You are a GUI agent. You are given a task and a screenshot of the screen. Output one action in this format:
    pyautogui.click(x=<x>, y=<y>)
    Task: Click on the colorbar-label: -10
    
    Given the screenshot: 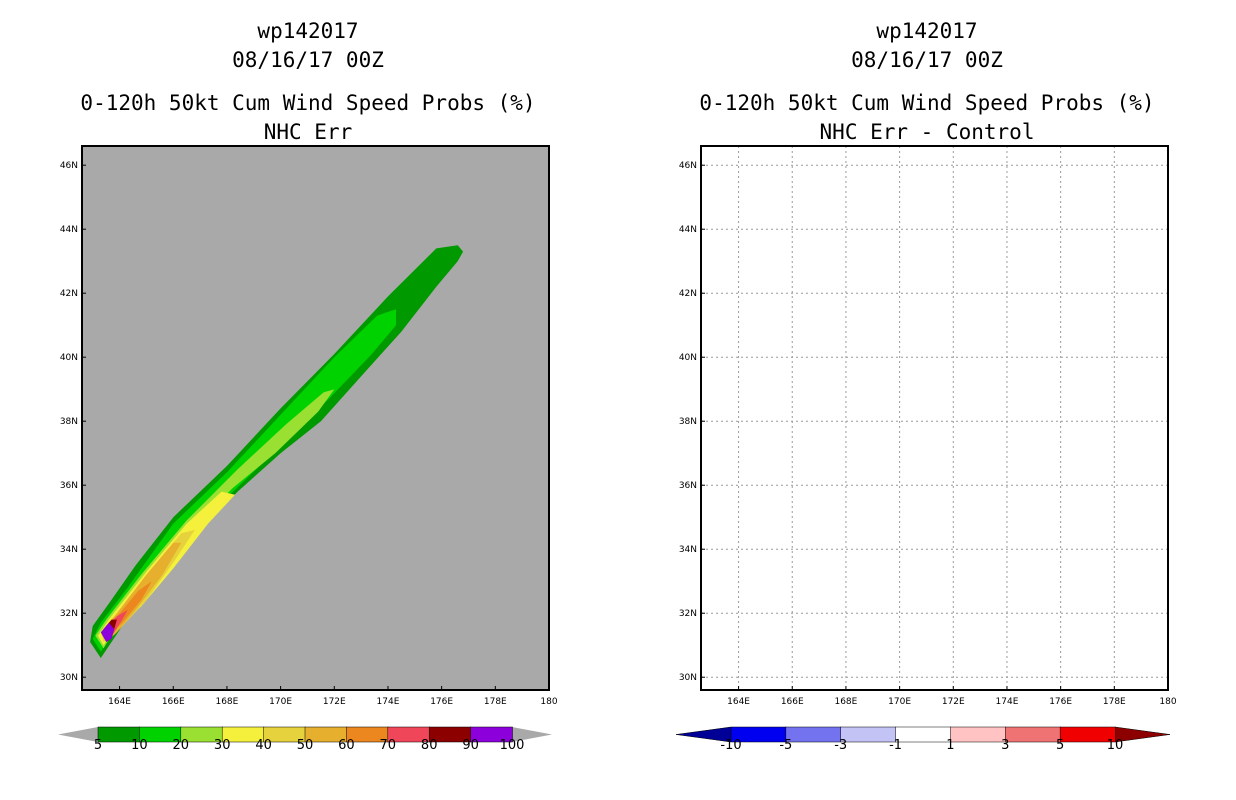 What is the action you would take?
    pyautogui.click(x=730, y=745)
    